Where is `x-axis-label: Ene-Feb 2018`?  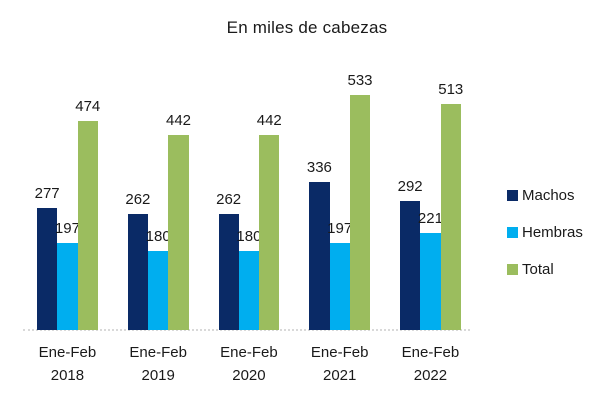 x-axis-label: Ene-Feb 2018 is located at coordinates (67, 364).